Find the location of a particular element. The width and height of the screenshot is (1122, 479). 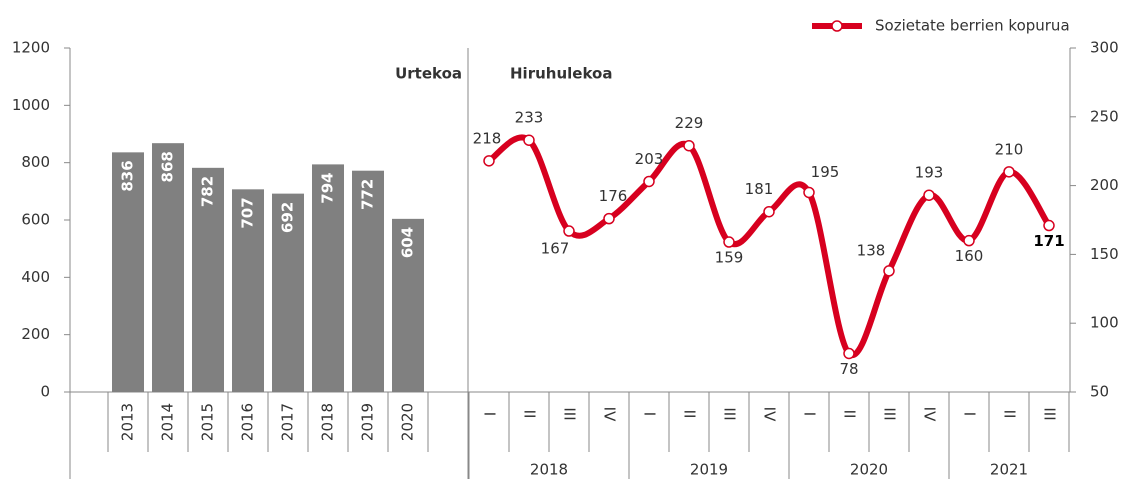

value-label: 195 is located at coordinates (825, 172).